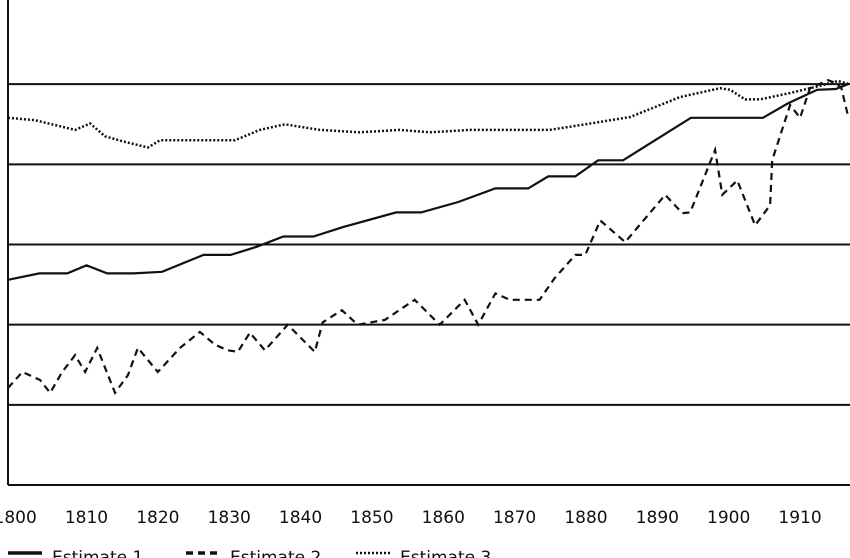 The width and height of the screenshot is (850, 558). What do you see at coordinates (799, 518) in the screenshot?
I see `x-tick-label: 1910` at bounding box center [799, 518].